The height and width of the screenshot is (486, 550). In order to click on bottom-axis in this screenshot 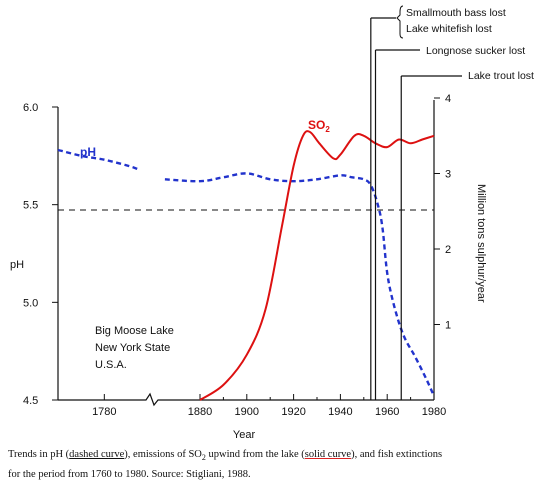, I will do `click(246, 399)`.